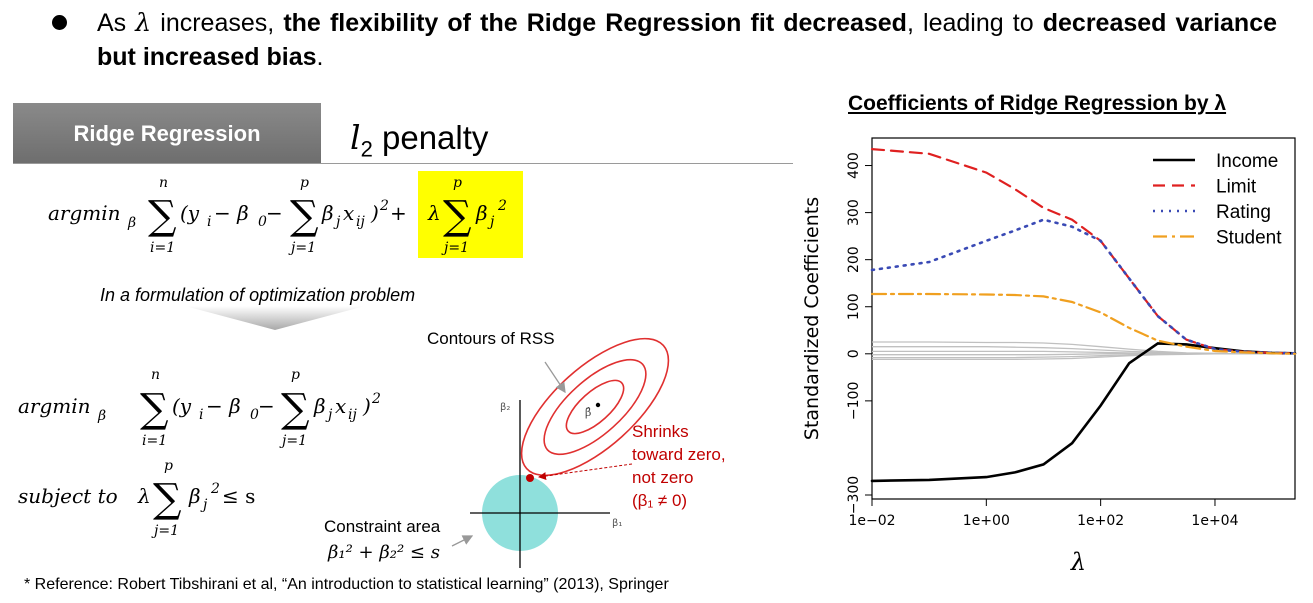 The height and width of the screenshot is (603, 1313). I want to click on y-tick-label: 0, so click(854, 353).